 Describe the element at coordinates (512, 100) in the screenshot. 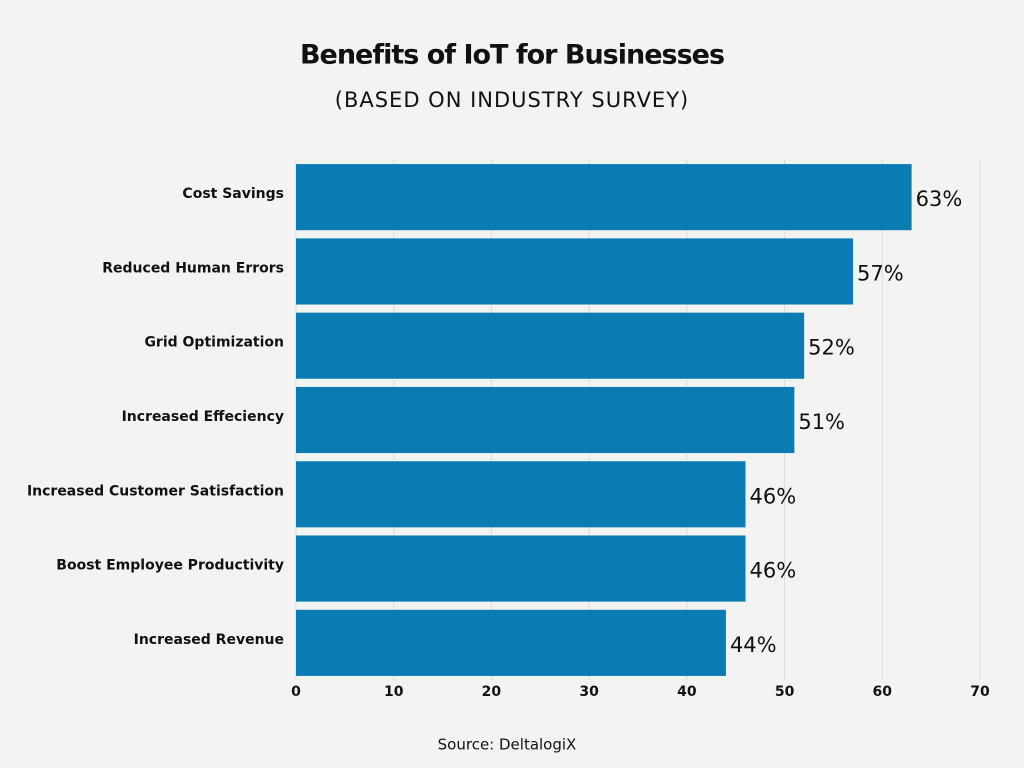

I see `chart-subtitle: (BASED ON INDUSTRY SURVEY)` at that location.